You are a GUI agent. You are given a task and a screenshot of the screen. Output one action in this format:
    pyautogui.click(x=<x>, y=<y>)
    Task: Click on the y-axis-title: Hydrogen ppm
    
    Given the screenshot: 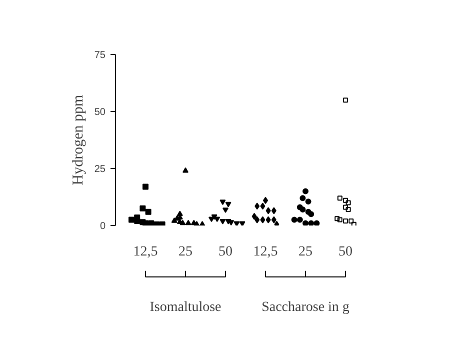 What is the action you would take?
    pyautogui.click(x=78, y=140)
    